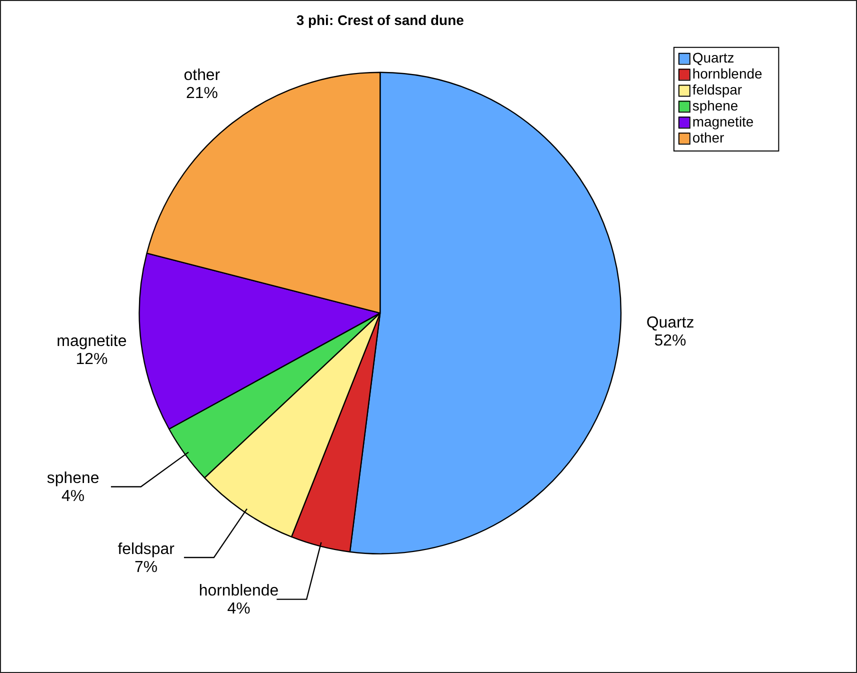 The height and width of the screenshot is (673, 857). What do you see at coordinates (708, 137) in the screenshot?
I see `legend-label: other` at bounding box center [708, 137].